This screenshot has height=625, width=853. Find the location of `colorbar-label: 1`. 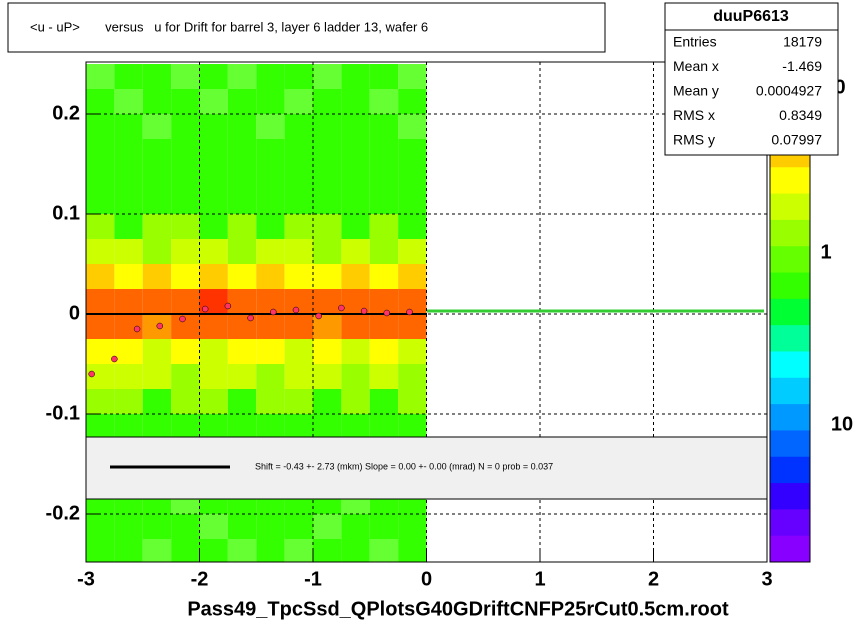

colorbar-label: 1 is located at coordinates (825, 252).